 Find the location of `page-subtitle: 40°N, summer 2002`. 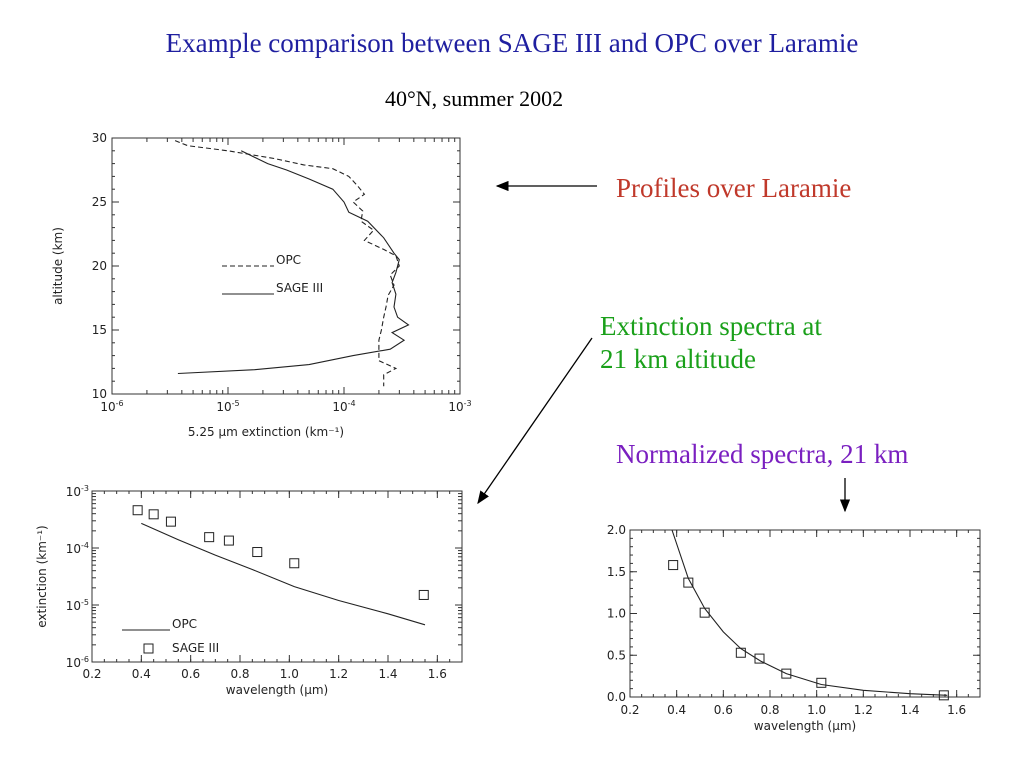

page-subtitle: 40°N, summer 2002 is located at coordinates (474, 98).